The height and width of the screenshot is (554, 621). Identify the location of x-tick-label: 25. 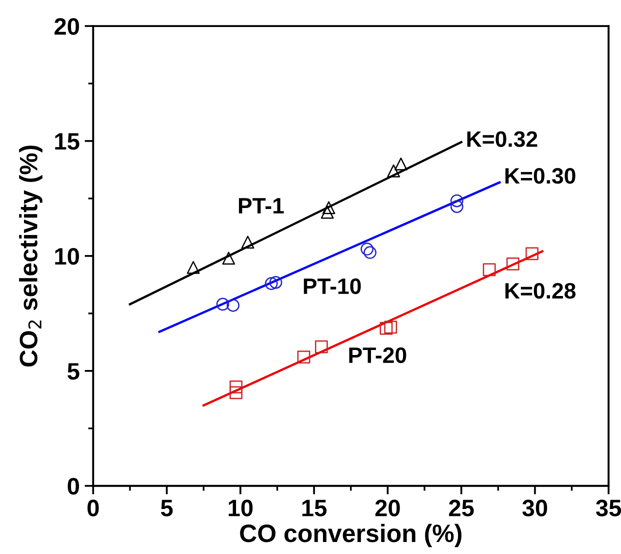
(461, 508).